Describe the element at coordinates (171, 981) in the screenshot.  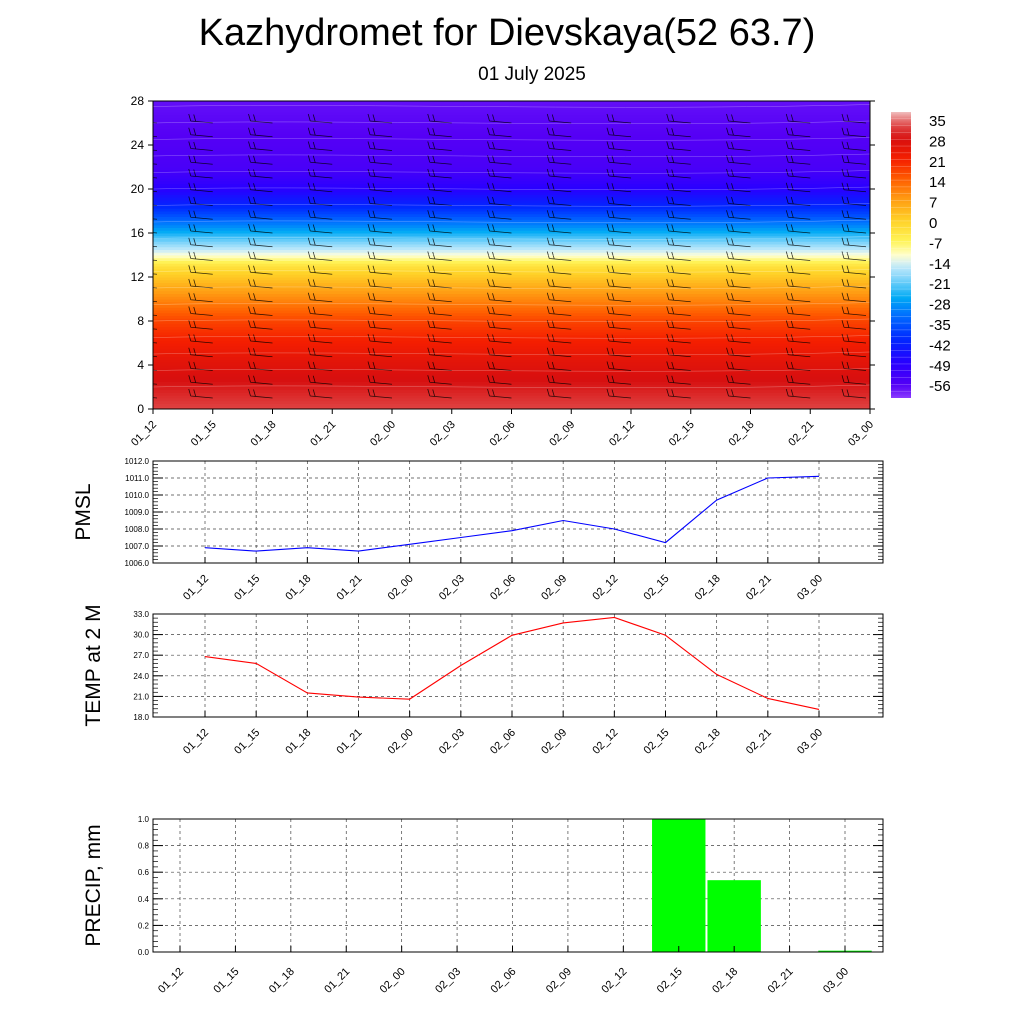
I see `x-tick-label: 01_12` at that location.